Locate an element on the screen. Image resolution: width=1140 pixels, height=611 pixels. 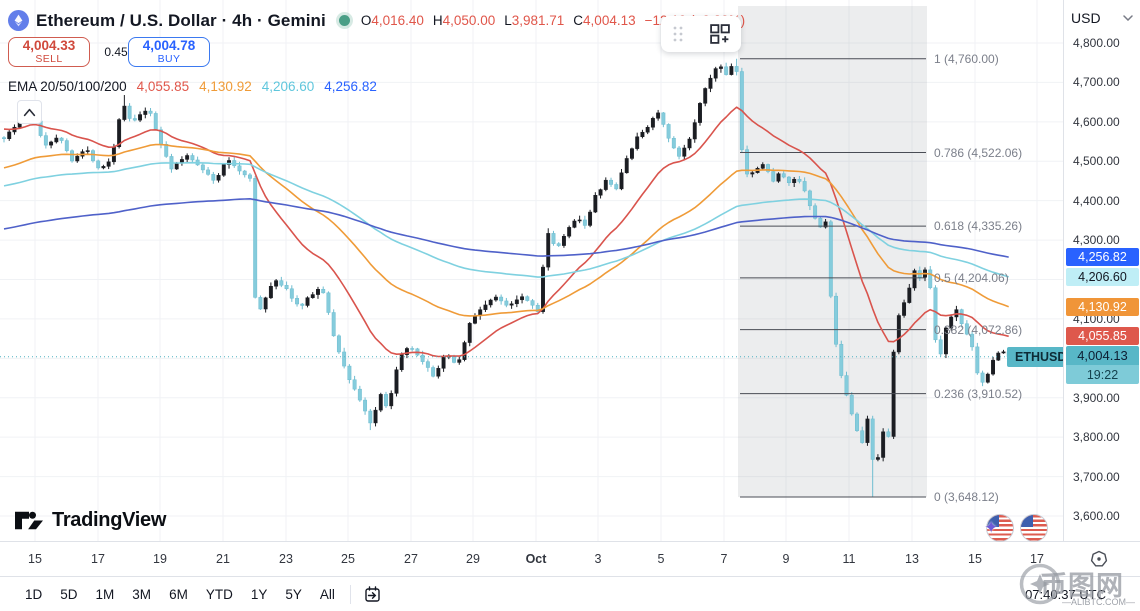
time-tick: Oct is located at coordinates (536, 559).